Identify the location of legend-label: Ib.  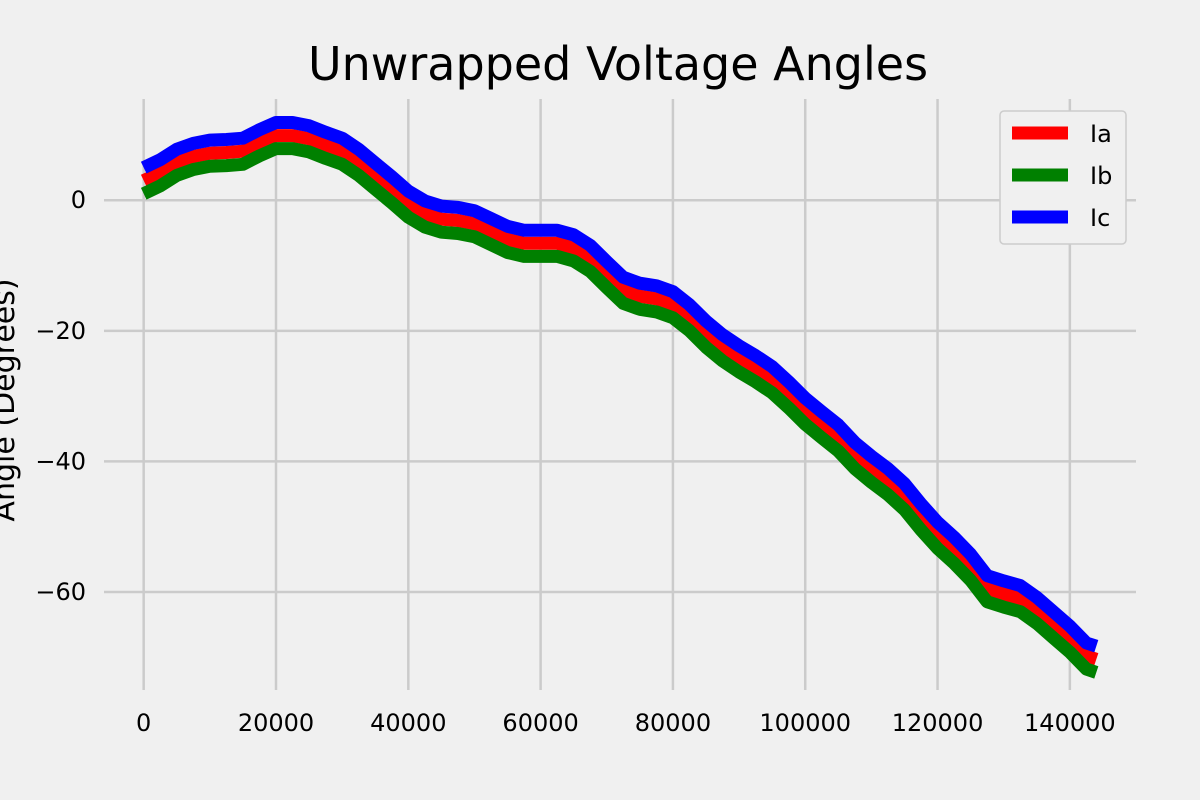
(1101, 176).